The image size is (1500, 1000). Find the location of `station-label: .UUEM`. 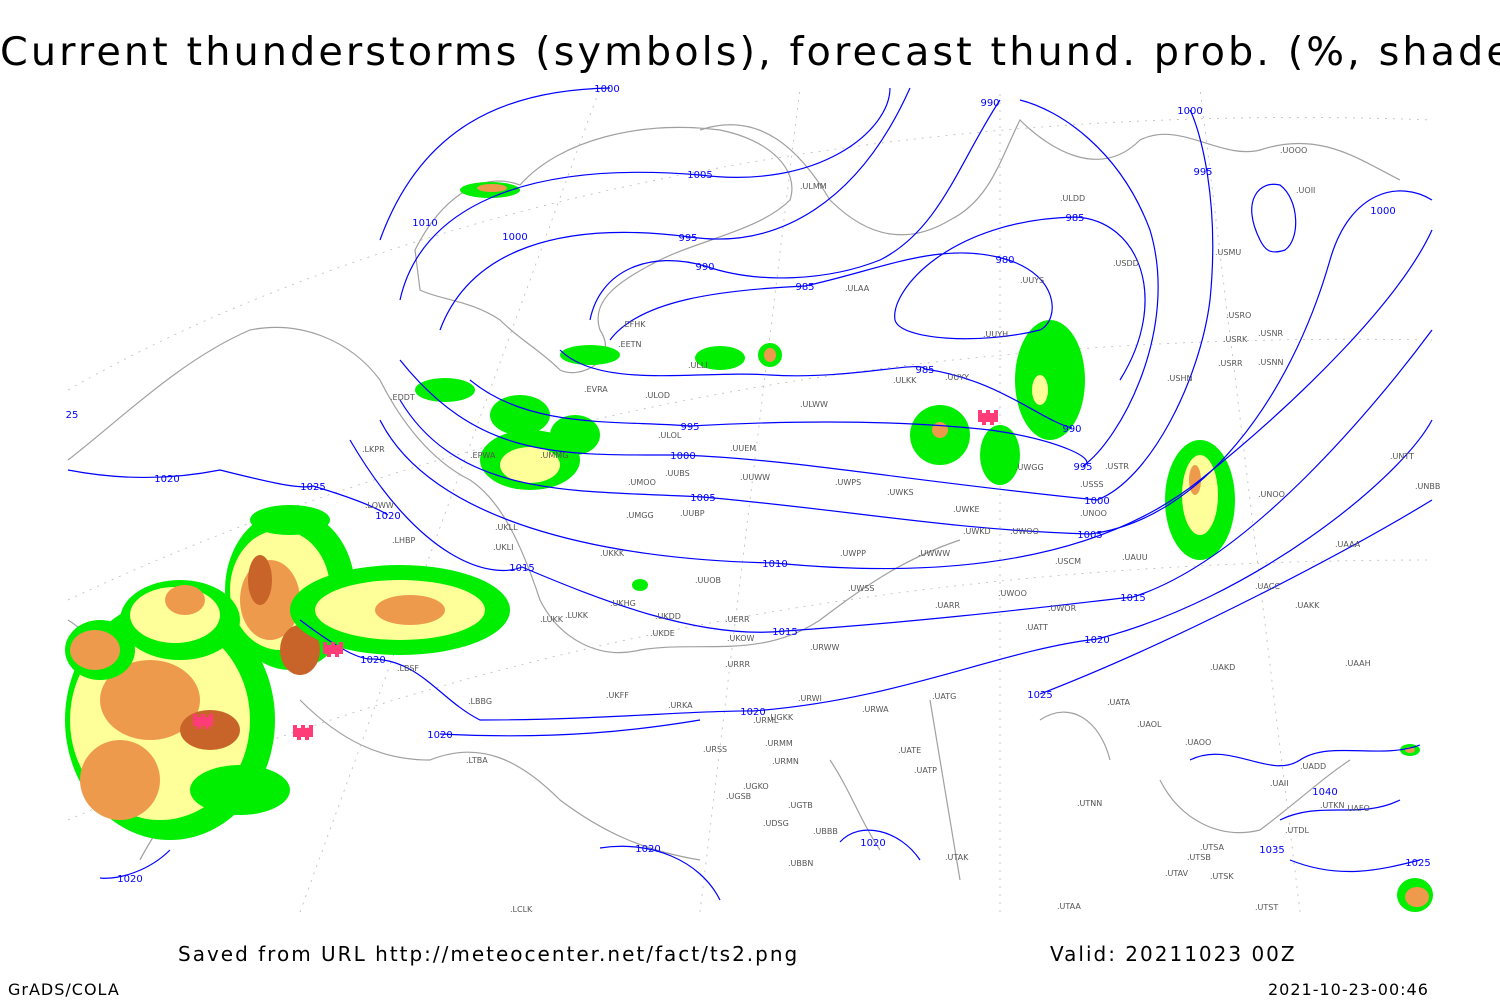

station-label: .UUEM is located at coordinates (743, 448).